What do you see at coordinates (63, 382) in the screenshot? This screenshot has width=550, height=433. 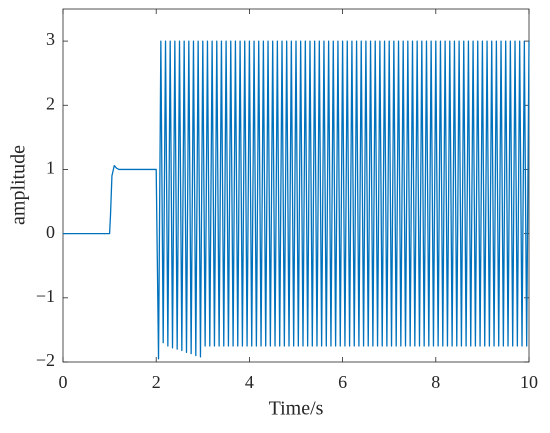 I see `x-tick-label: 0` at bounding box center [63, 382].